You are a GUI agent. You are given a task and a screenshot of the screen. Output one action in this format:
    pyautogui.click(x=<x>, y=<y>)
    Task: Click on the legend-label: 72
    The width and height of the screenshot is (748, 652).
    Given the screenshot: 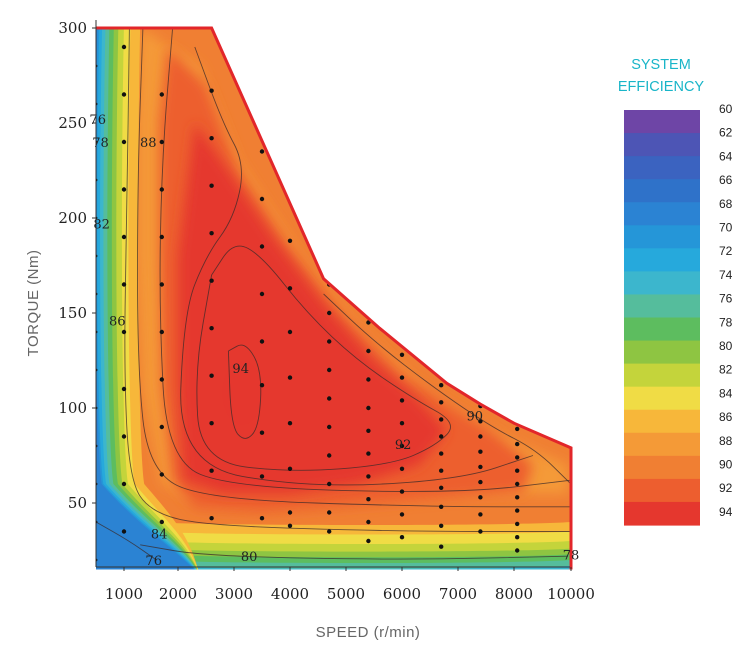 What is the action you would take?
    pyautogui.click(x=726, y=251)
    